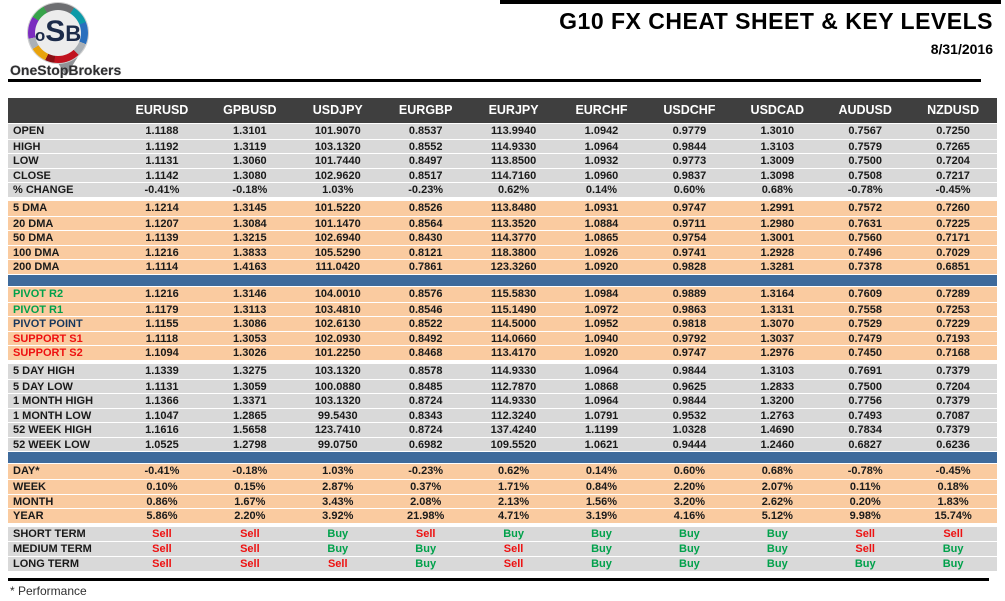  Describe the element at coordinates (162, 207) in the screenshot. I see `value-cell: 1.1214` at that location.